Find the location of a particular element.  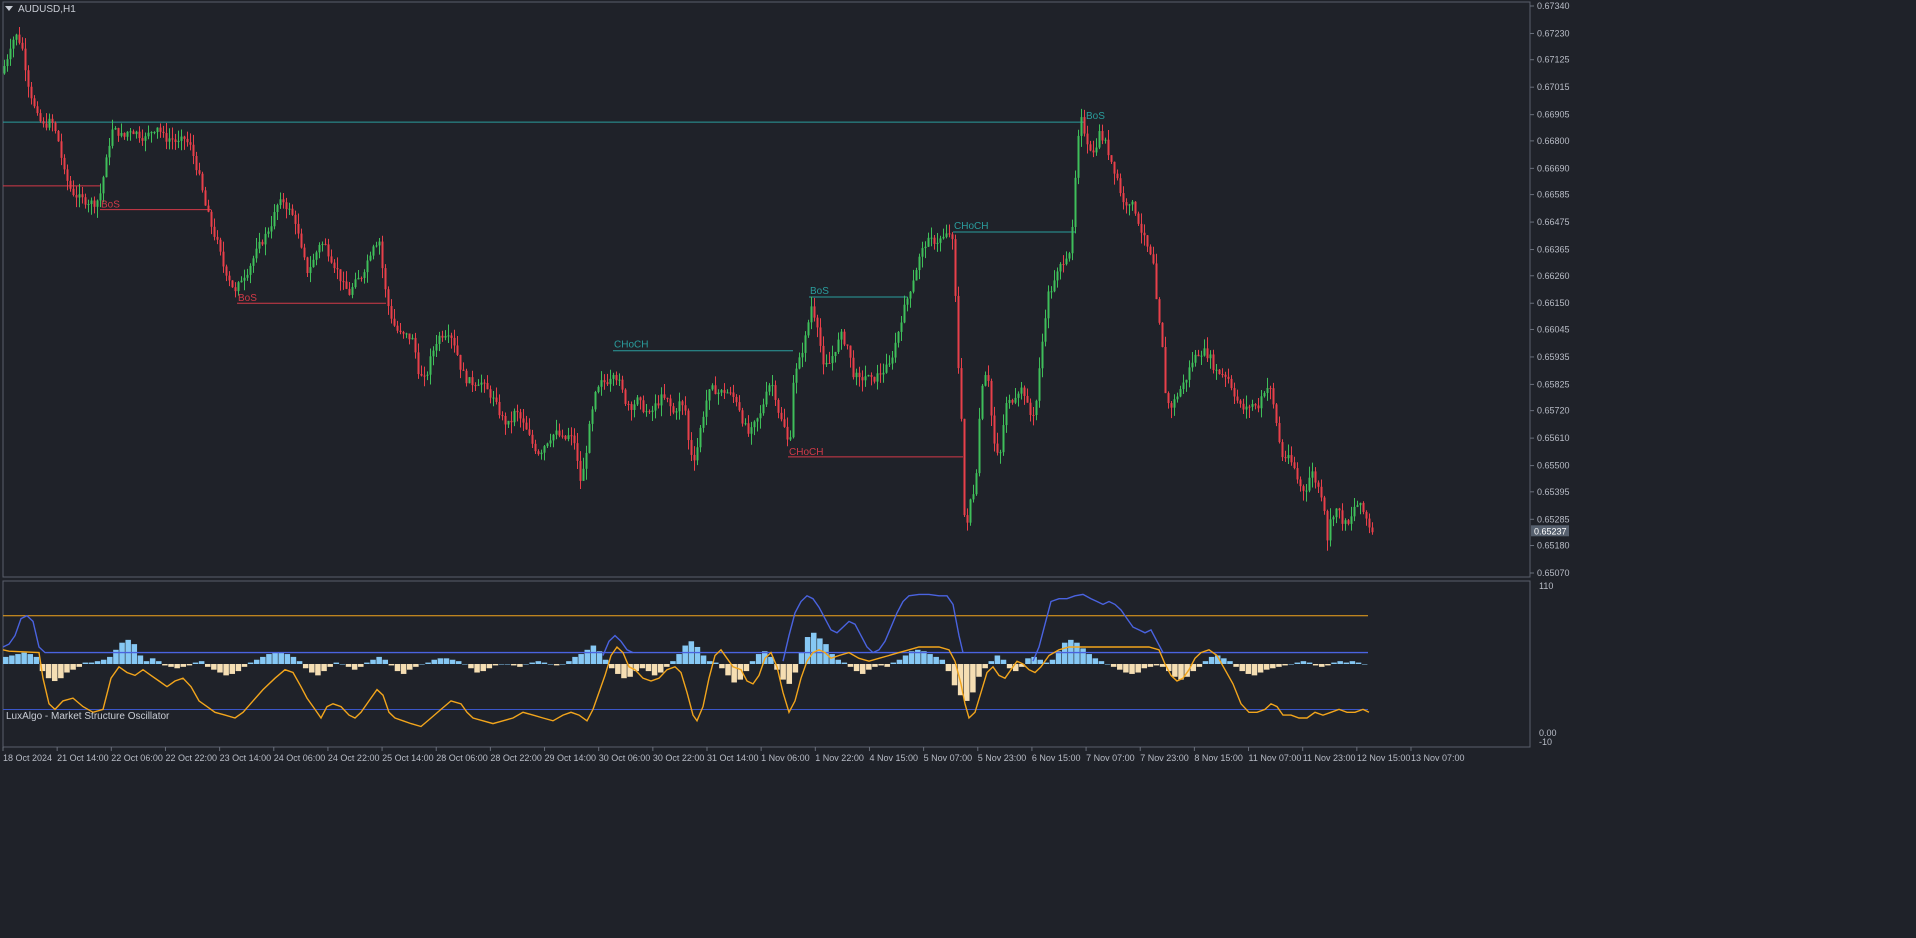

price-tick-label: 0.66690 is located at coordinates (1553, 168).